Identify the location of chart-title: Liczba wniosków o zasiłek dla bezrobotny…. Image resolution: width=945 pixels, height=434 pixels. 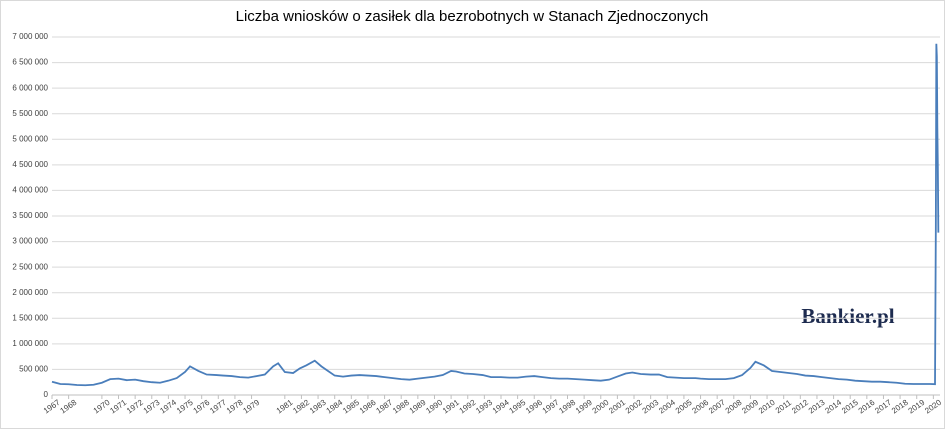
(472, 16).